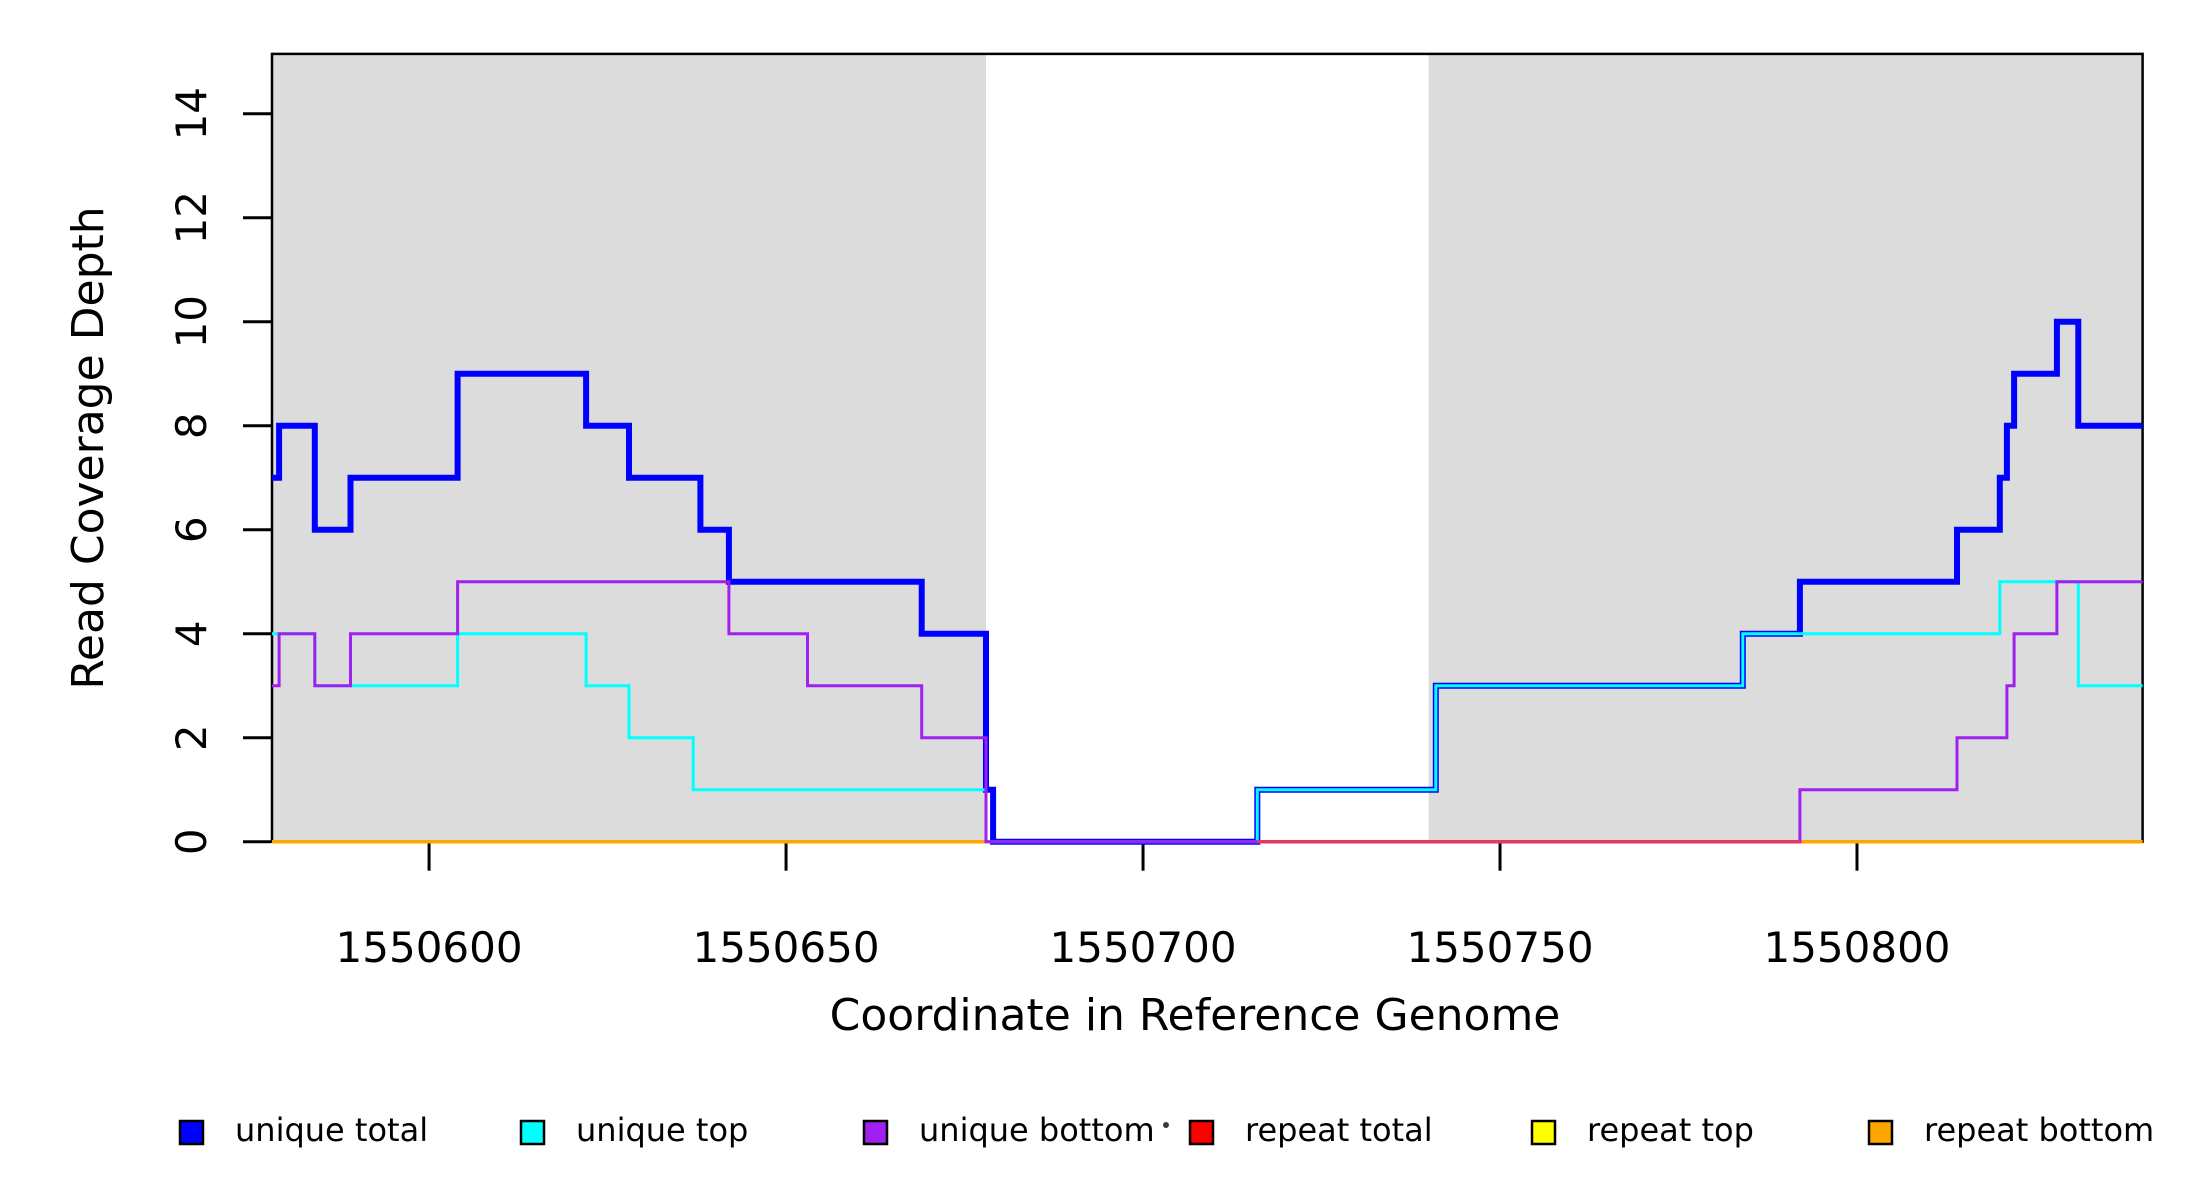 The width and height of the screenshot is (2200, 1200). Describe the element at coordinates (662, 1130) in the screenshot. I see `legend-label: unique top` at that location.